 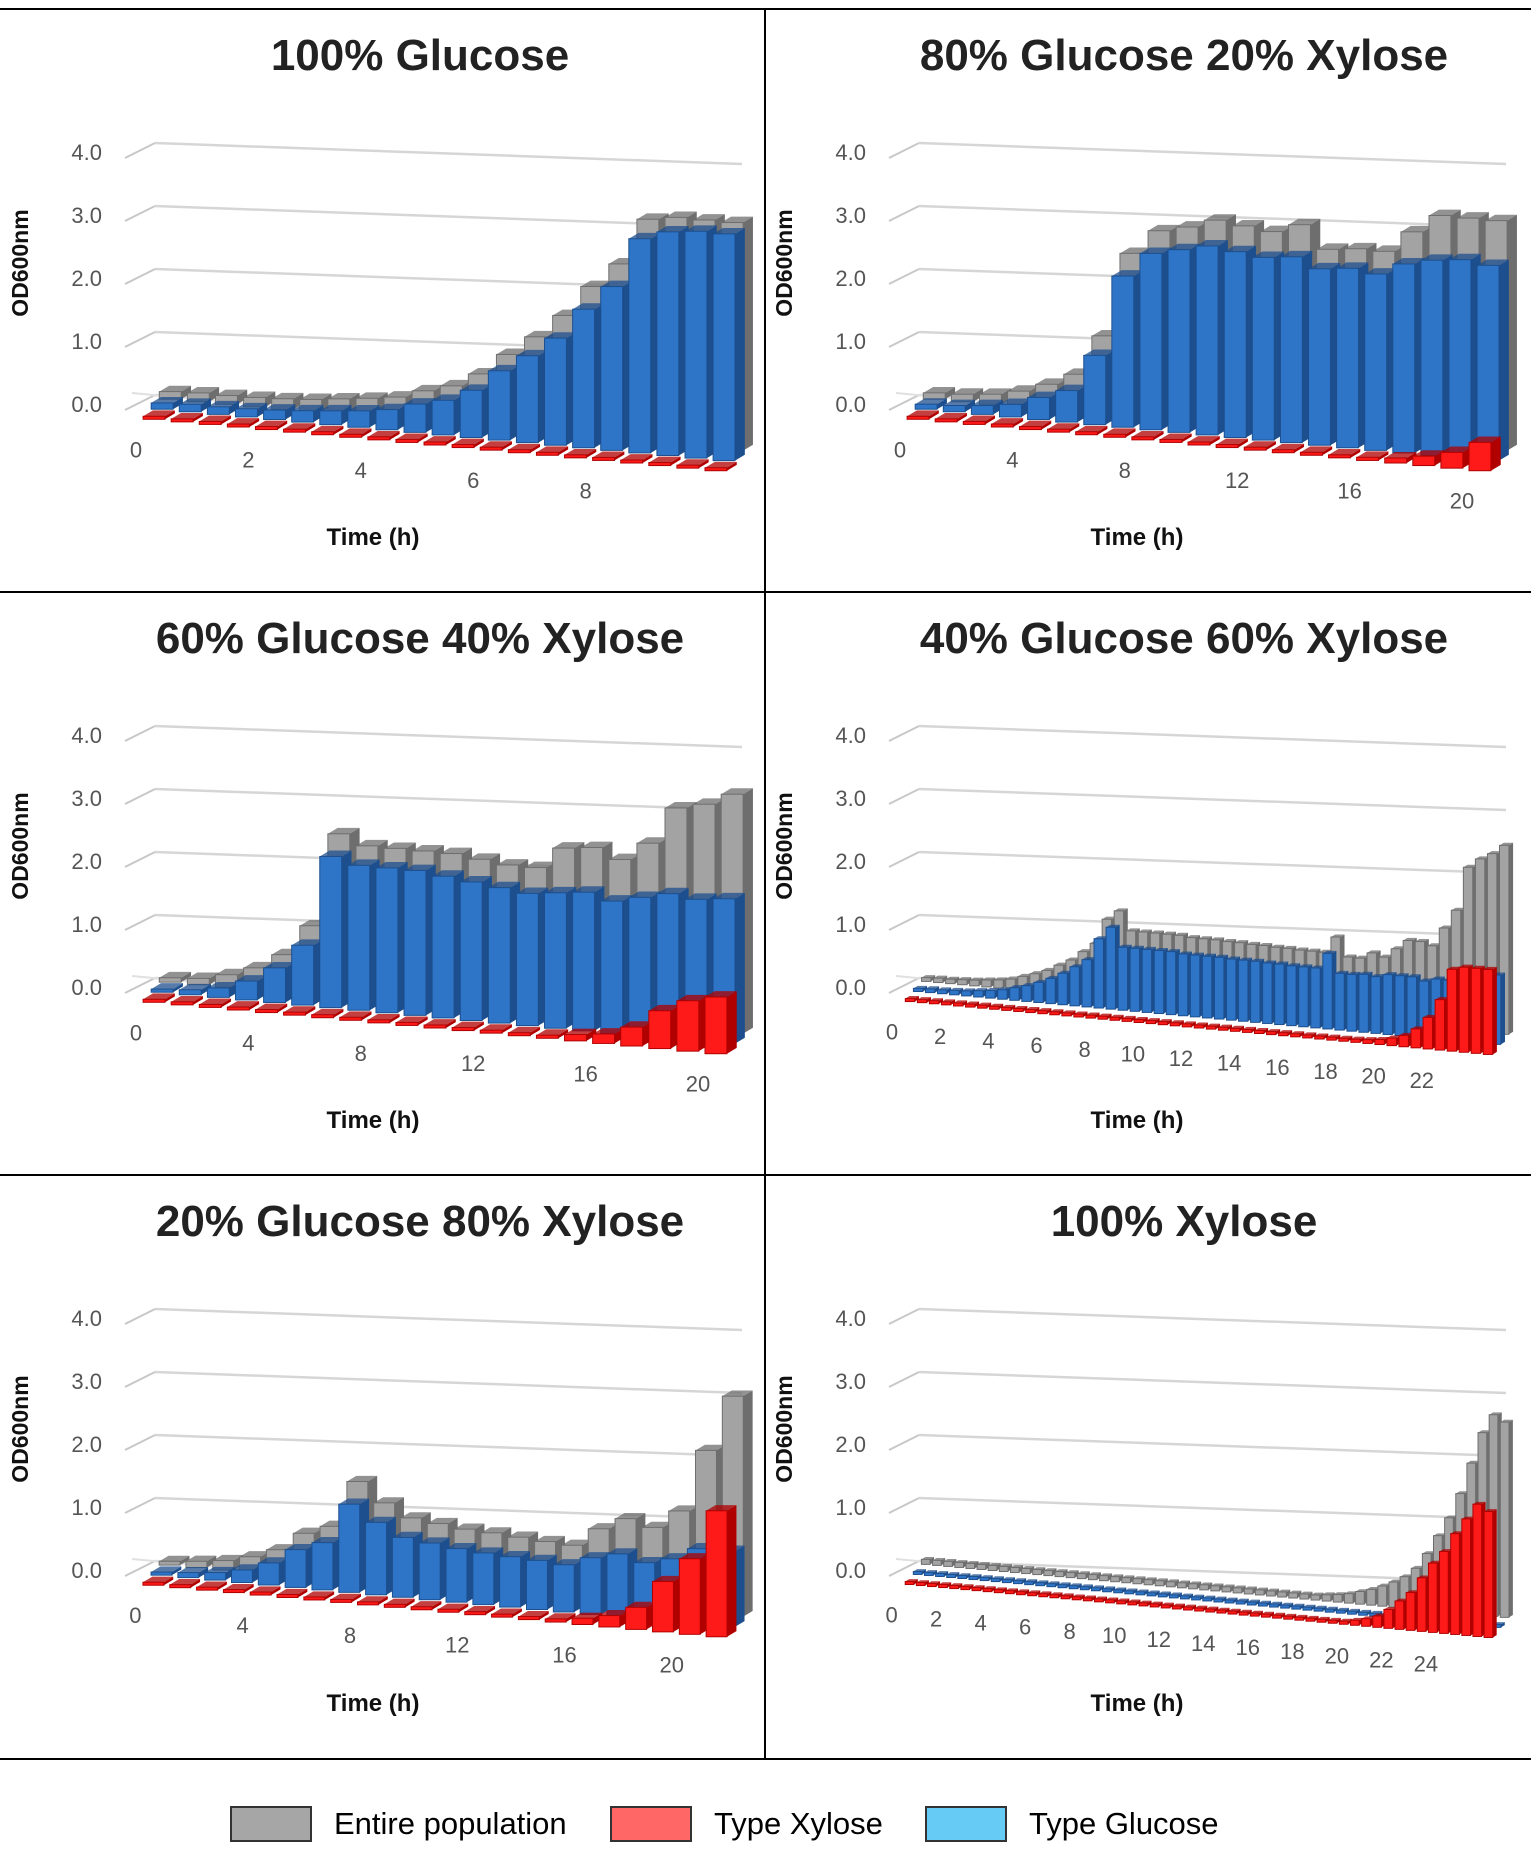 I want to click on y-axis-label: OD600nm, so click(x=20, y=262).